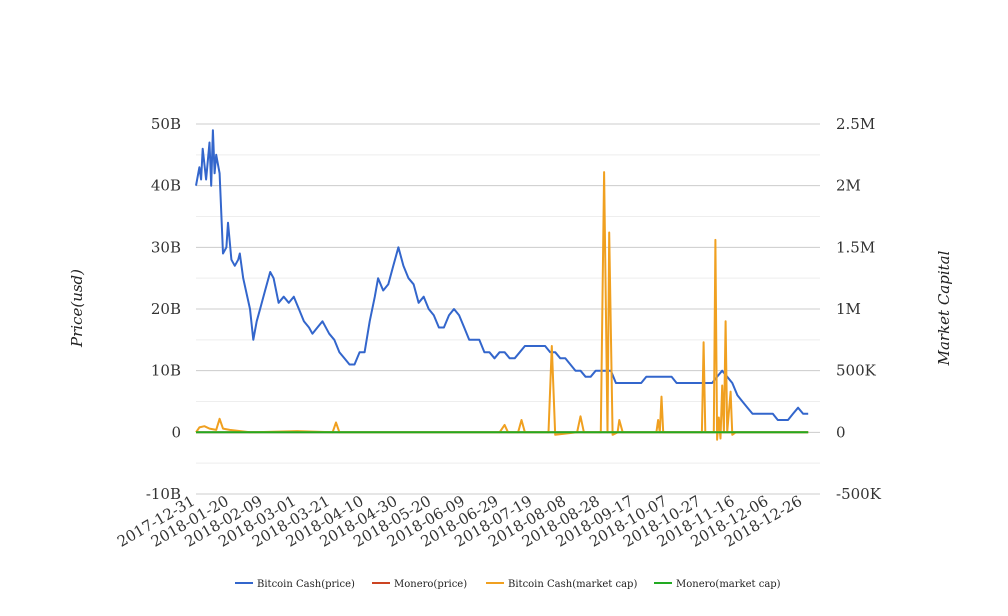 This screenshot has width=1008, height=616. What do you see at coordinates (306, 584) in the screenshot?
I see `legend-label: Bitcoin Cash(price)` at bounding box center [306, 584].